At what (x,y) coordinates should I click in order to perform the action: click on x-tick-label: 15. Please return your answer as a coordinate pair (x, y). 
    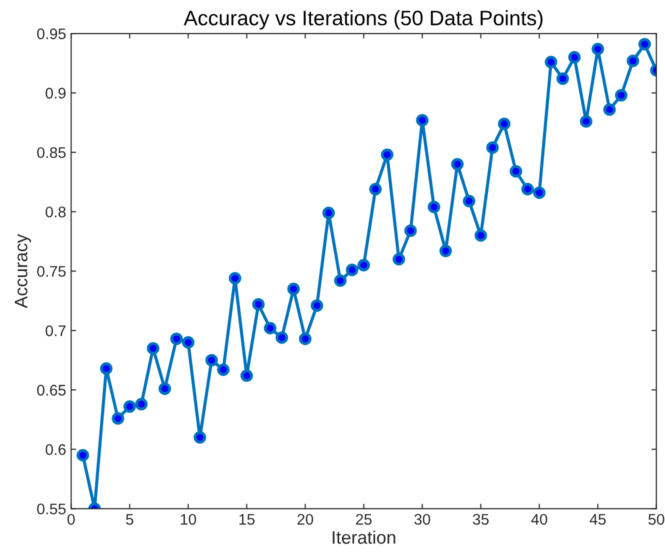
    Looking at the image, I should click on (247, 519).